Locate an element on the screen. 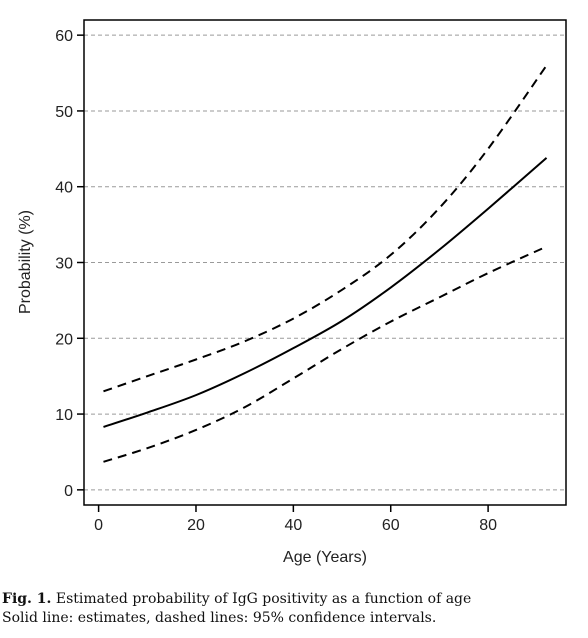 Image resolution: width=588 pixels, height=638 pixels. x-axis-title: Age (Years) is located at coordinates (325, 557).